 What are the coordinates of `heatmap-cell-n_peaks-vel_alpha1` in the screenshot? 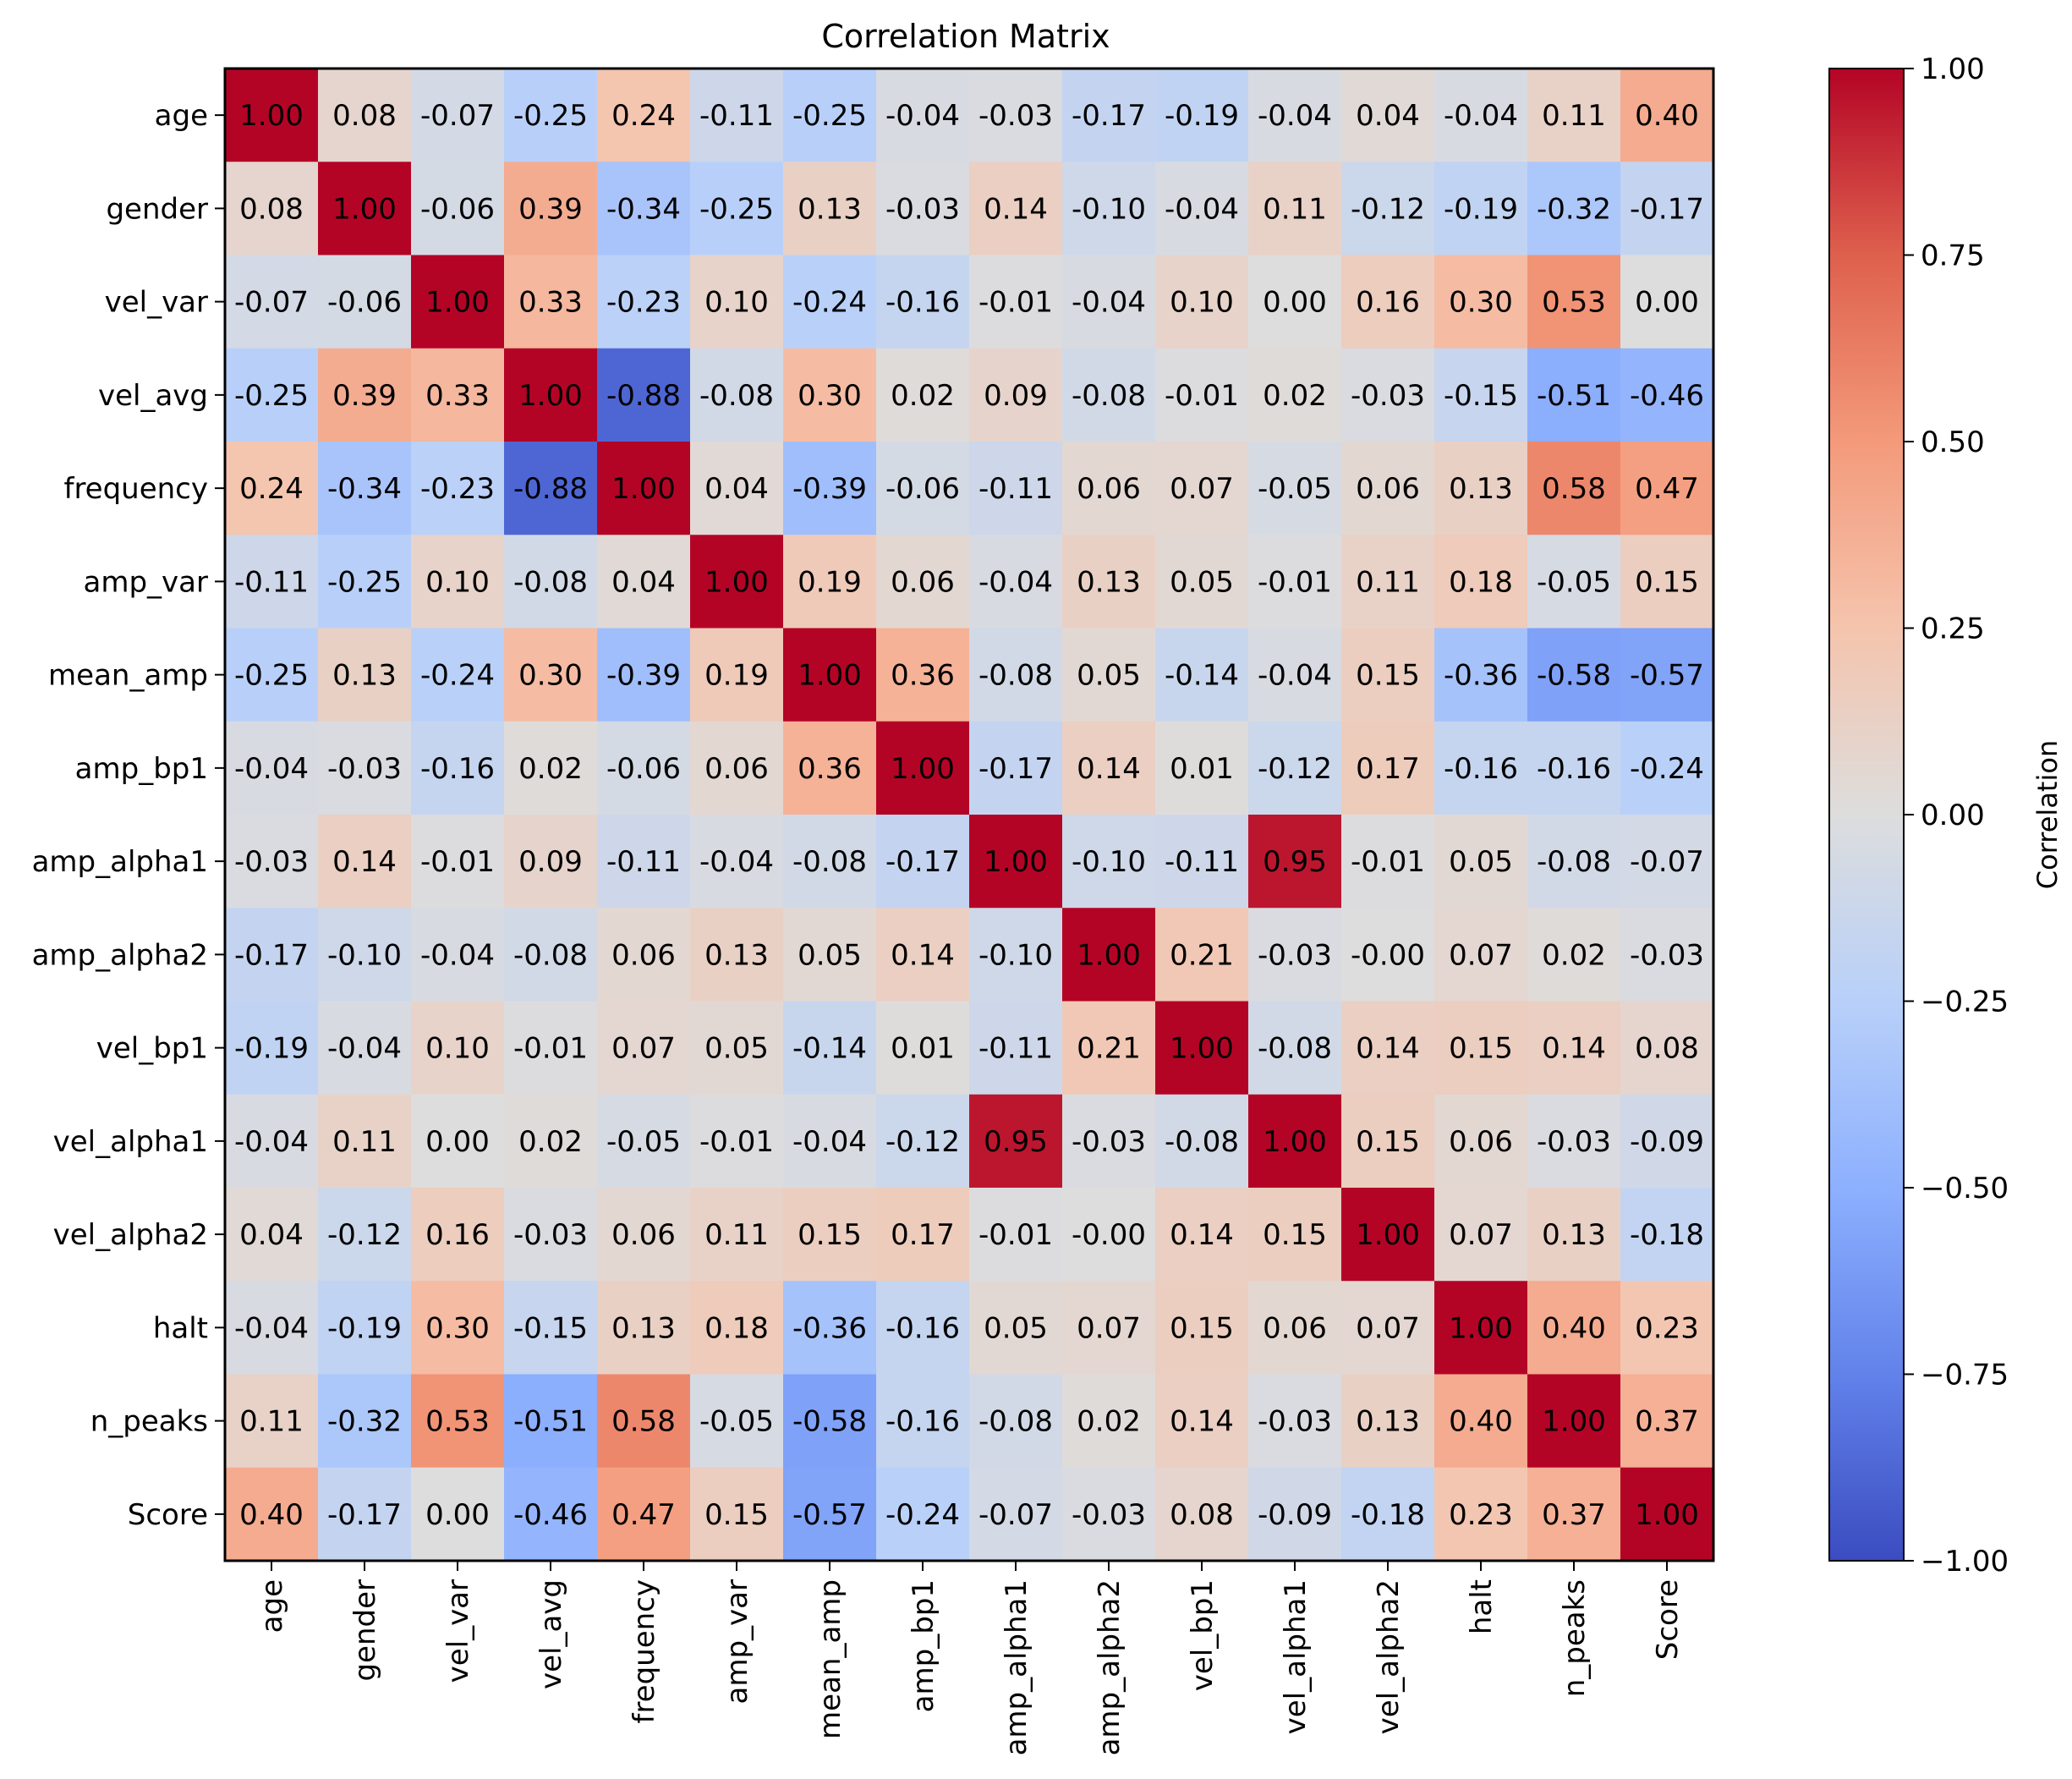 It's located at (1295, 1421).